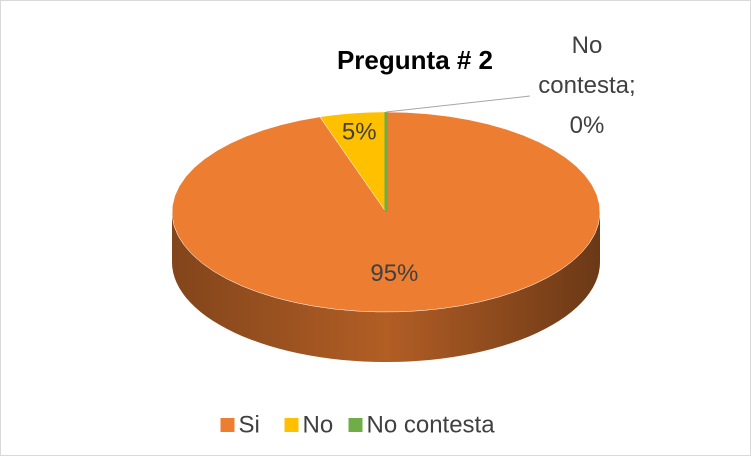 This screenshot has width=751, height=456. I want to click on data-label: No contesta; 0%, so click(587, 85).